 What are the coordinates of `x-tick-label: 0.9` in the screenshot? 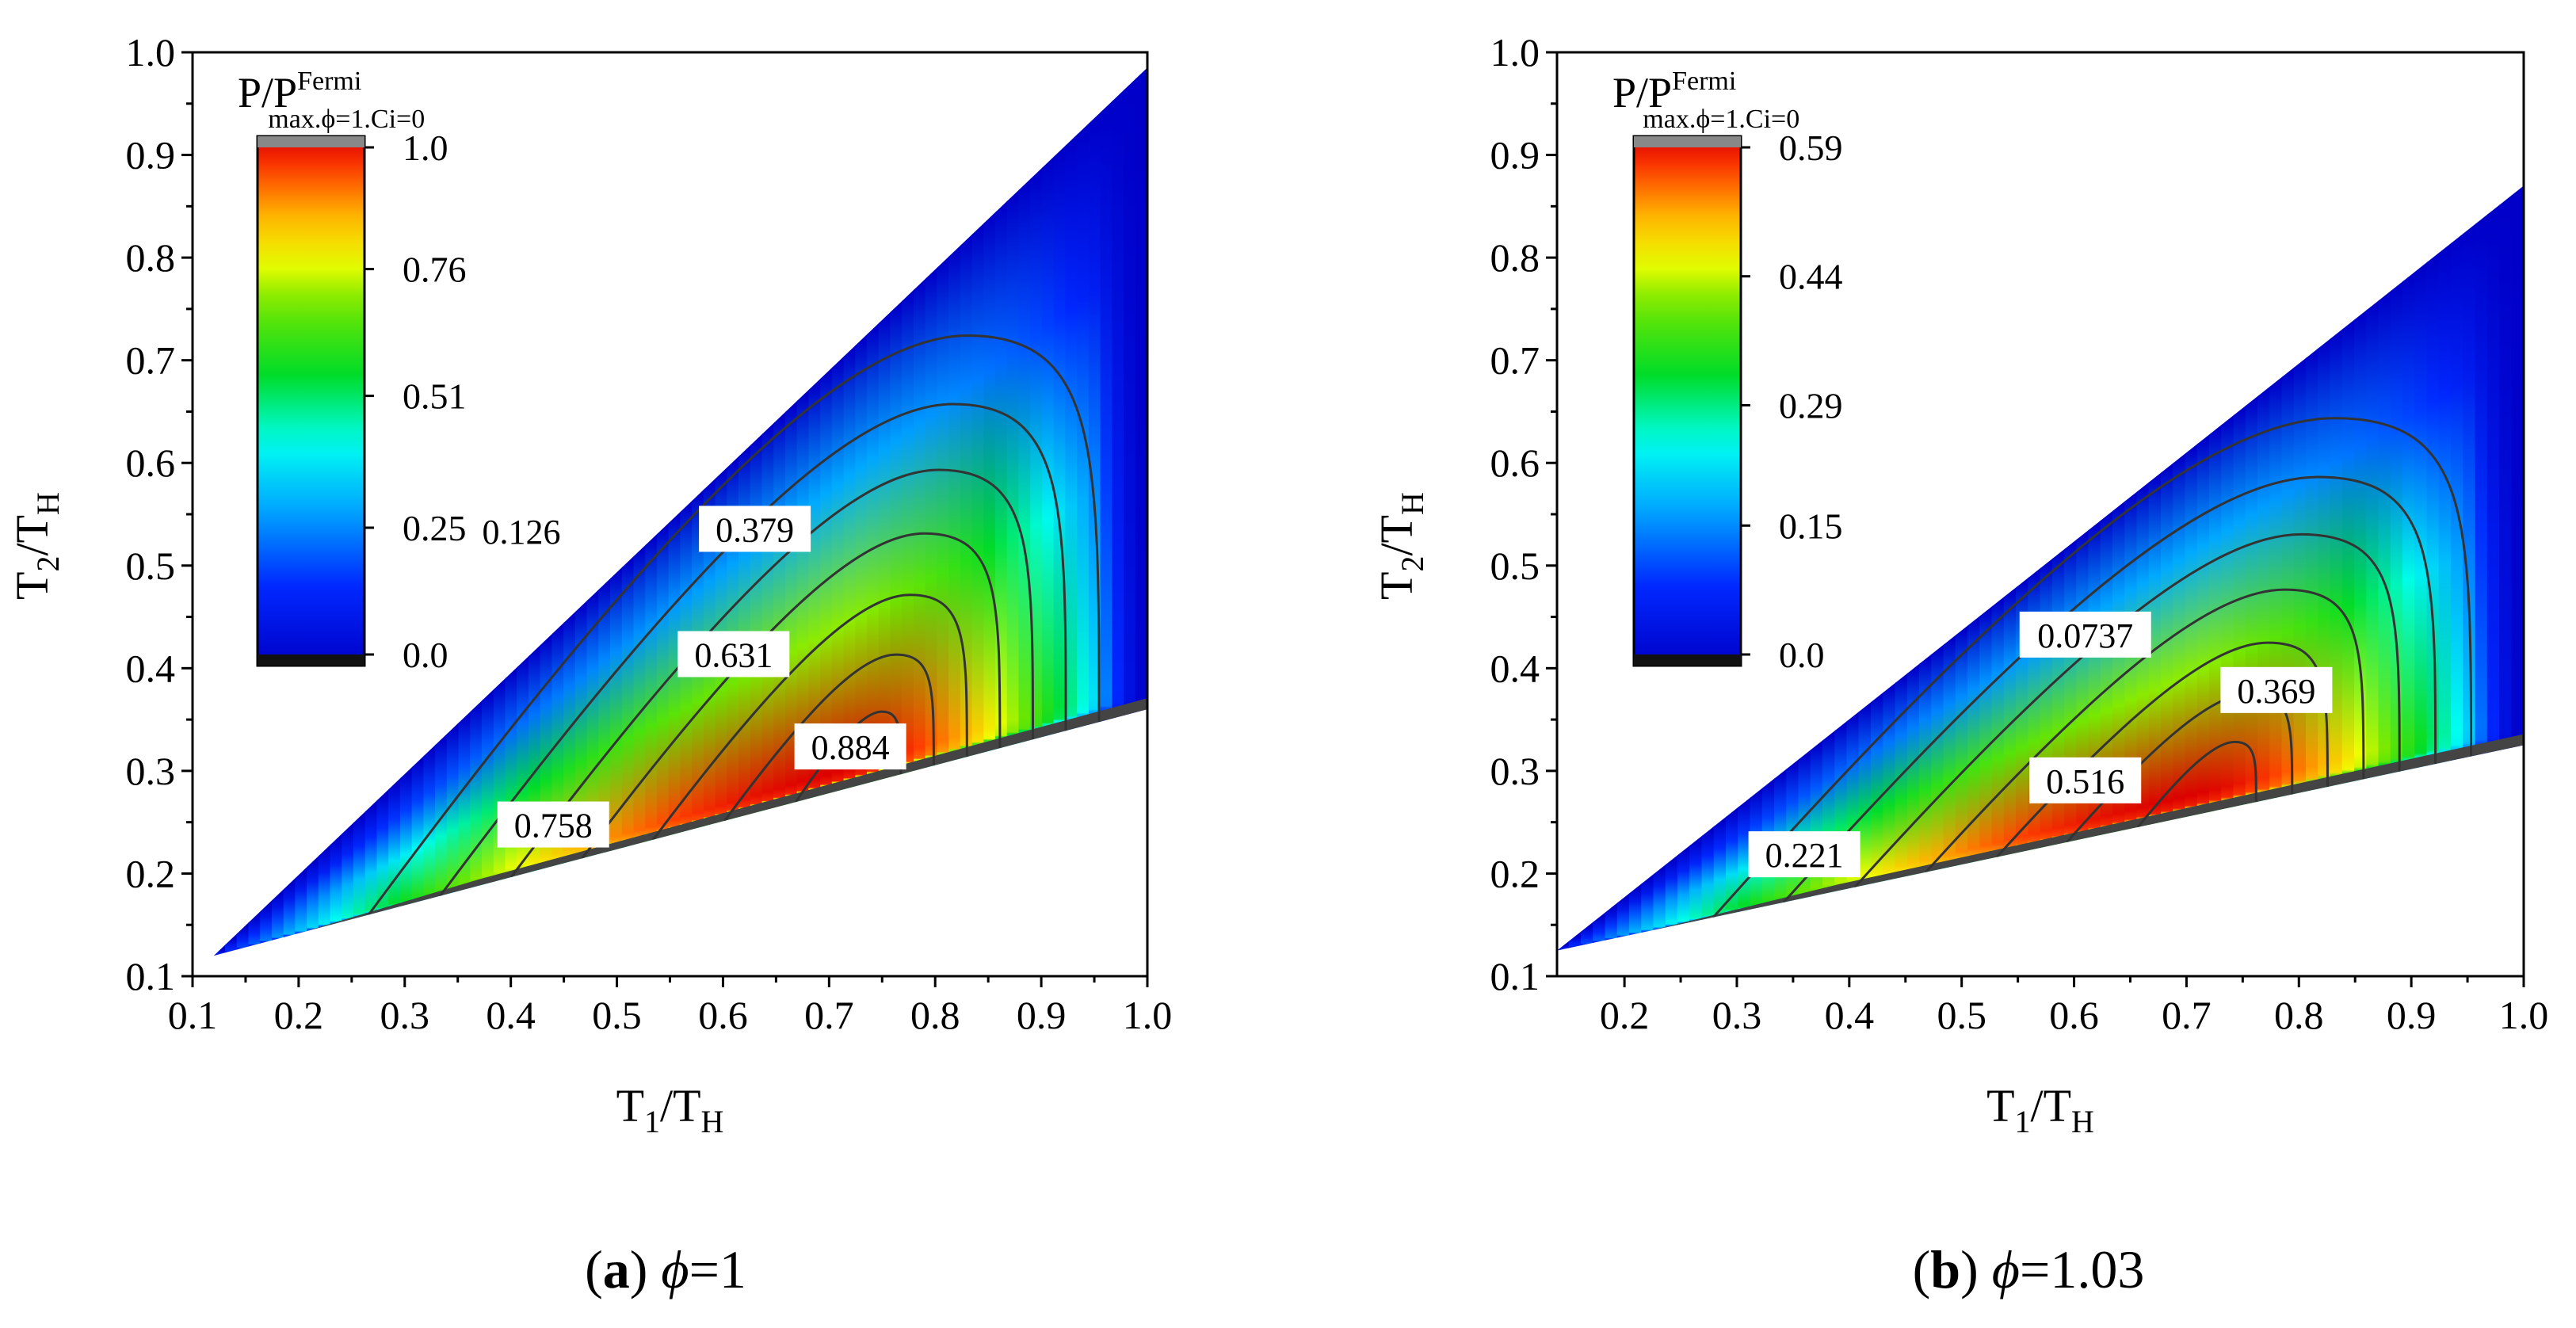 It's located at (2412, 1015).